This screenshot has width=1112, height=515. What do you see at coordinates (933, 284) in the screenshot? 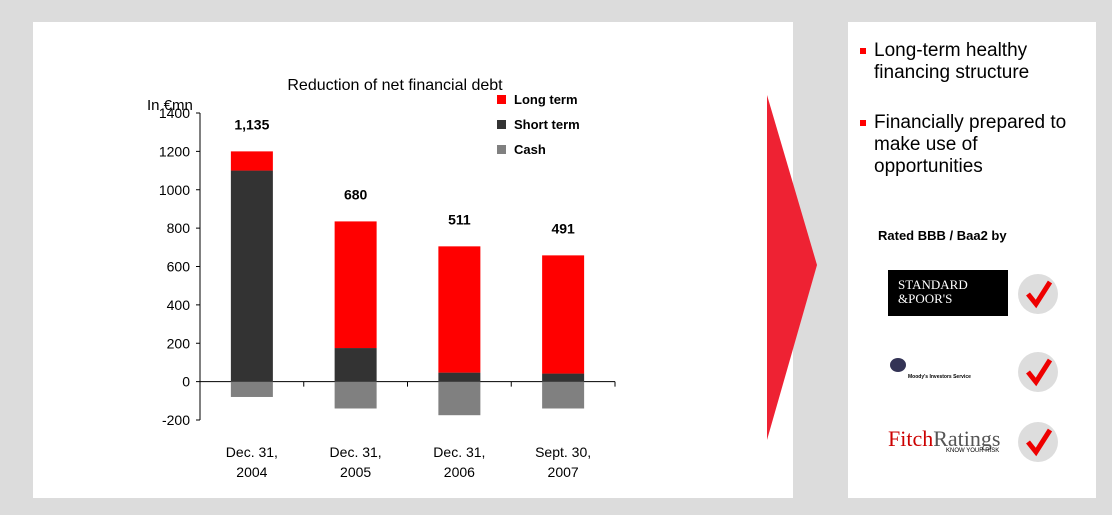
I see `logo-text: STANDARD` at bounding box center [933, 284].